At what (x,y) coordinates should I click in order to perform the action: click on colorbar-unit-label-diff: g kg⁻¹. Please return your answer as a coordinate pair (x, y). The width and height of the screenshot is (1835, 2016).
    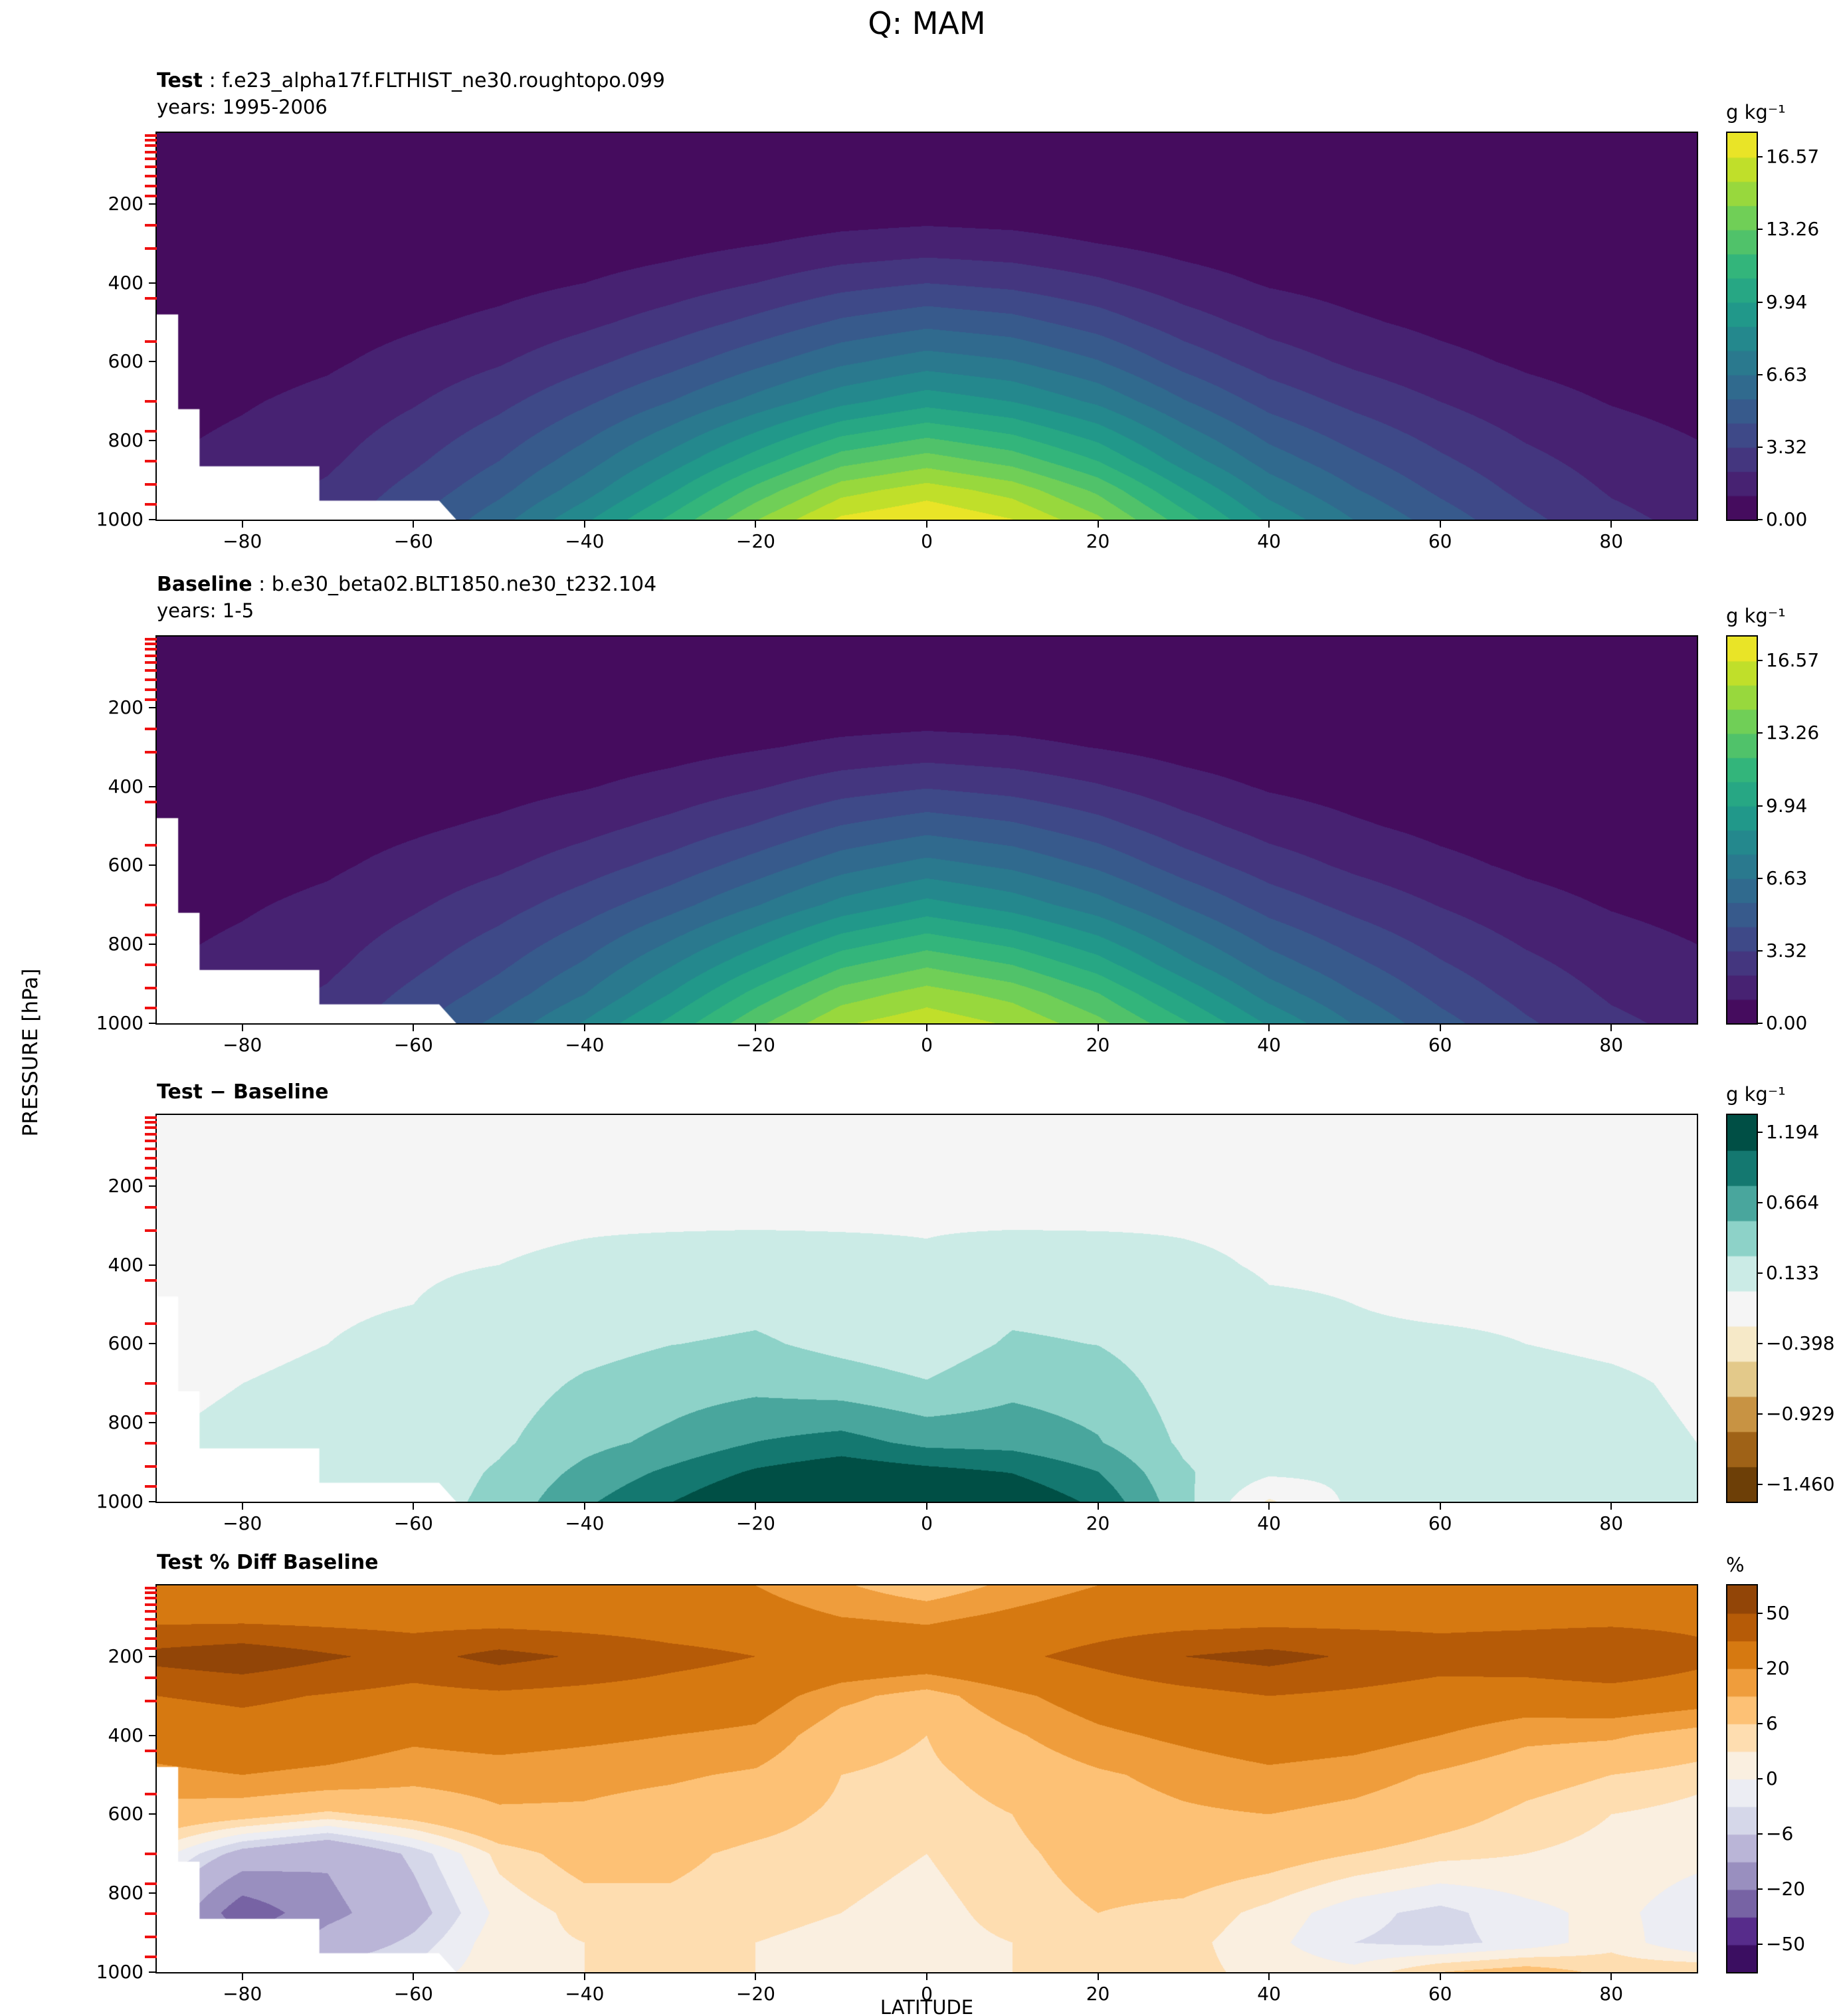
    Looking at the image, I should click on (1756, 1094).